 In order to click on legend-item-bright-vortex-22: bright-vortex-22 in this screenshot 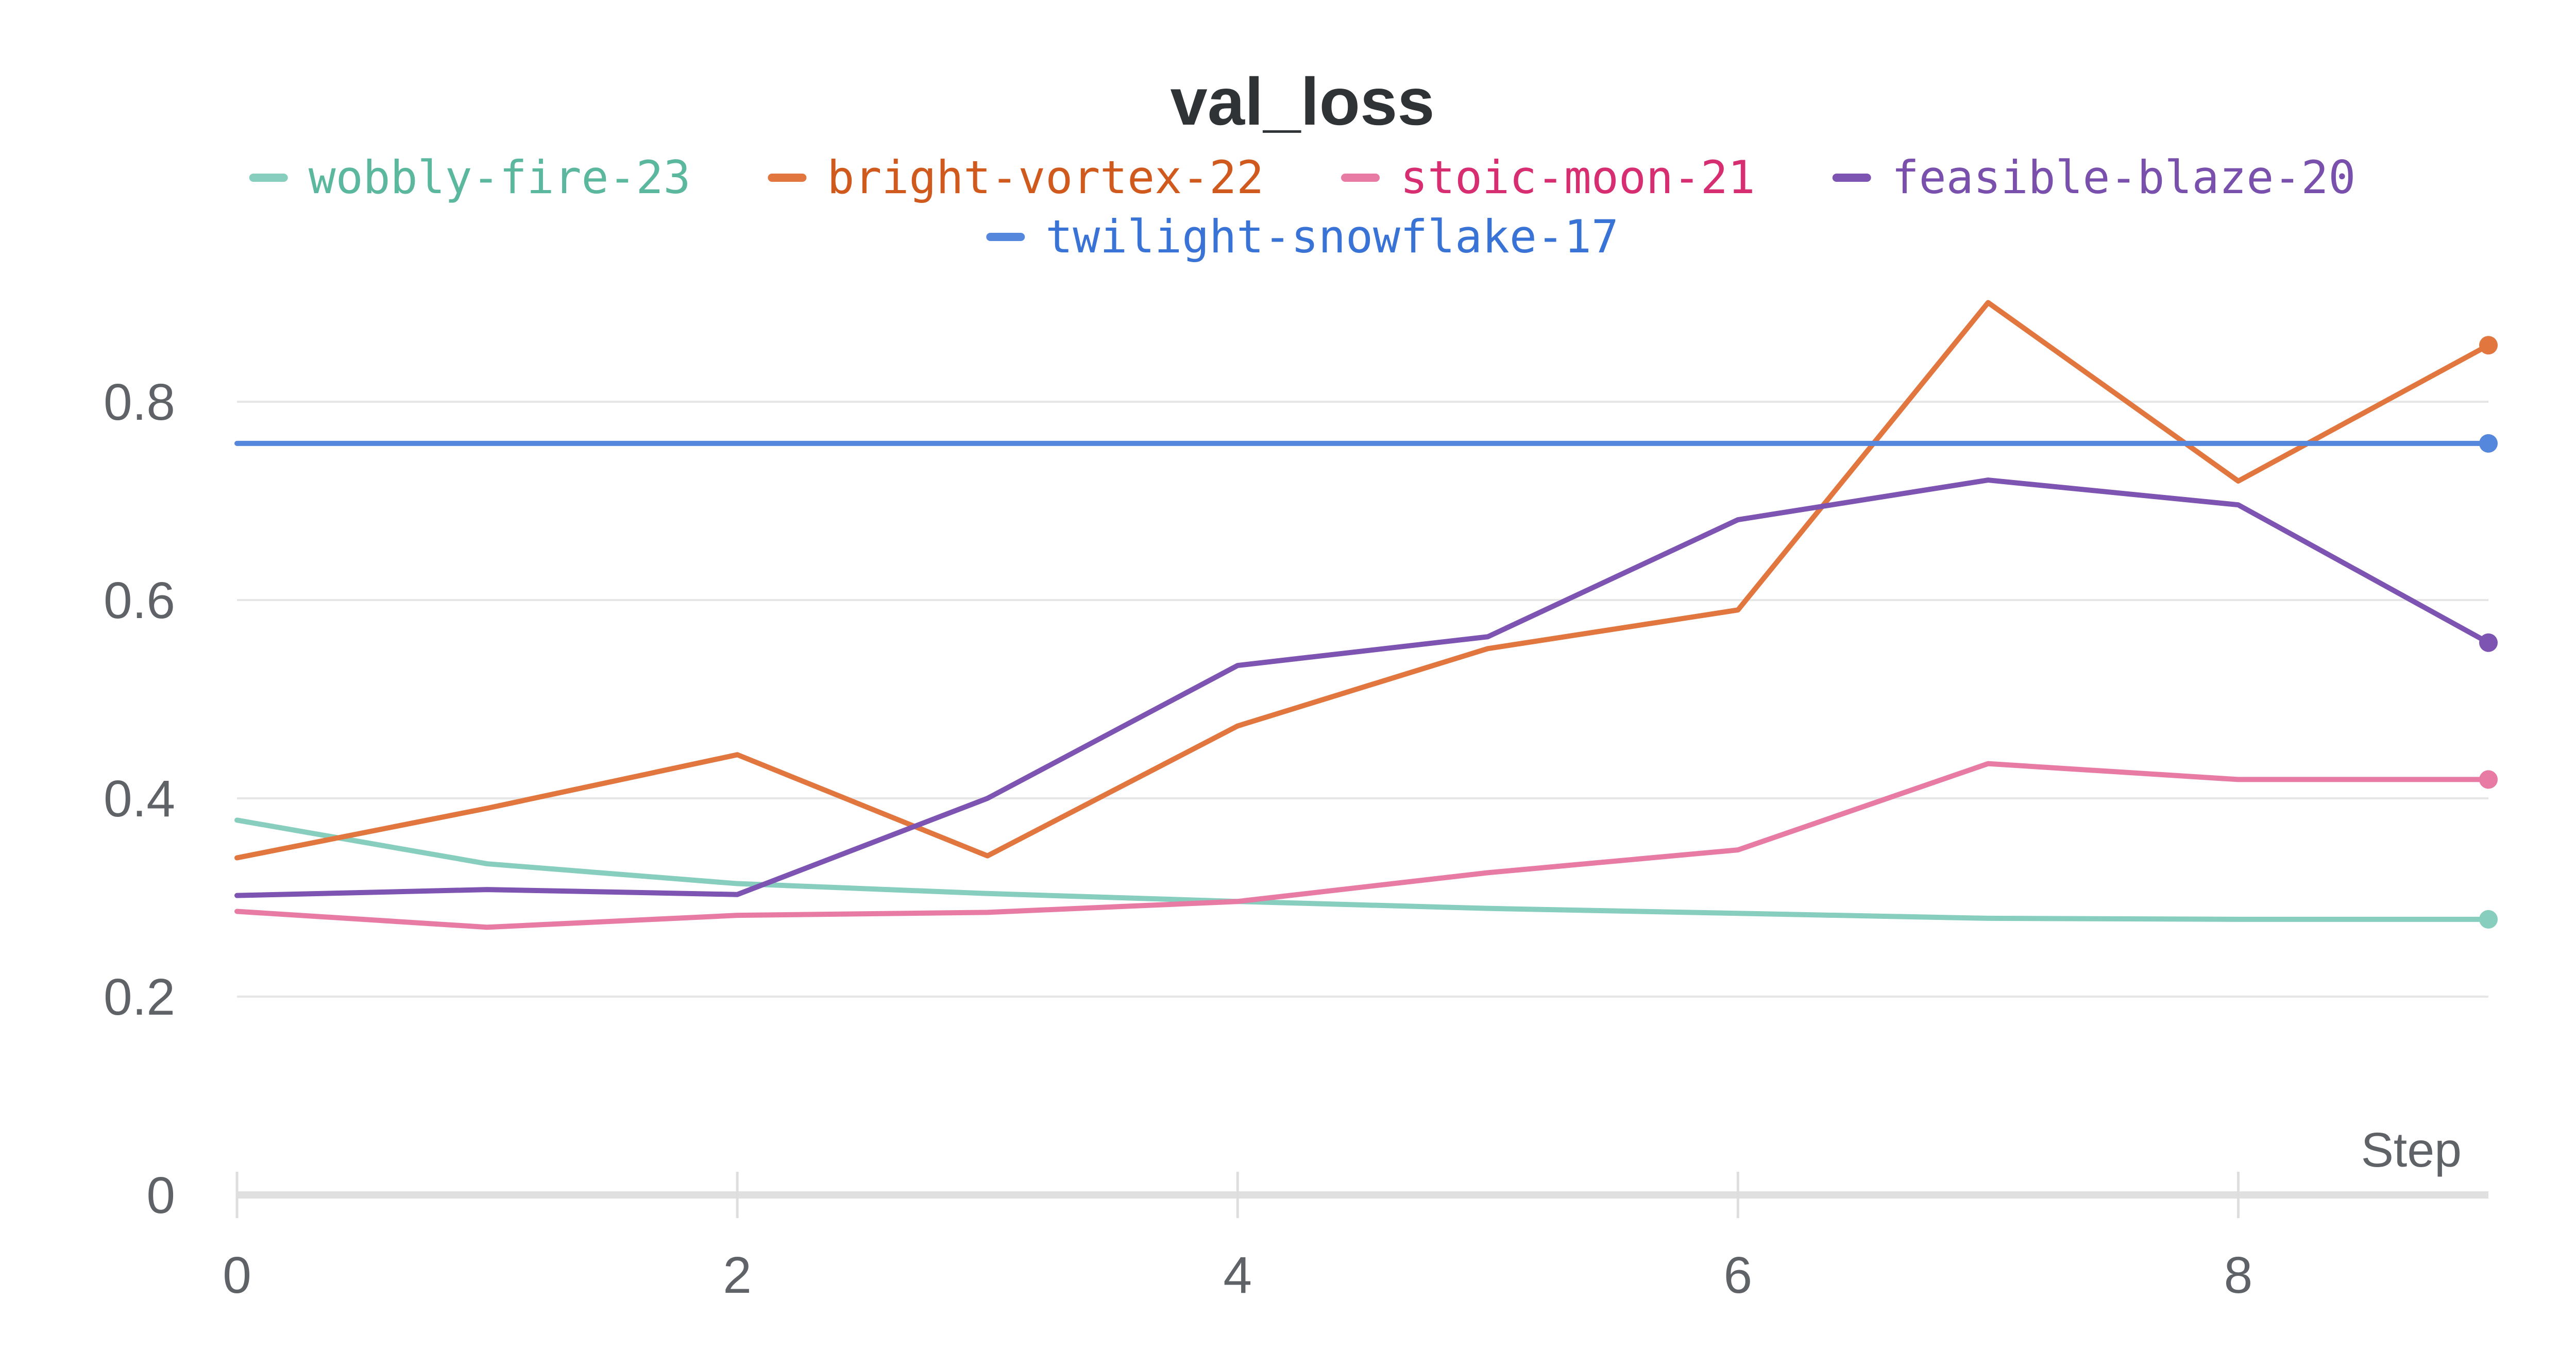, I will do `click(1016, 177)`.